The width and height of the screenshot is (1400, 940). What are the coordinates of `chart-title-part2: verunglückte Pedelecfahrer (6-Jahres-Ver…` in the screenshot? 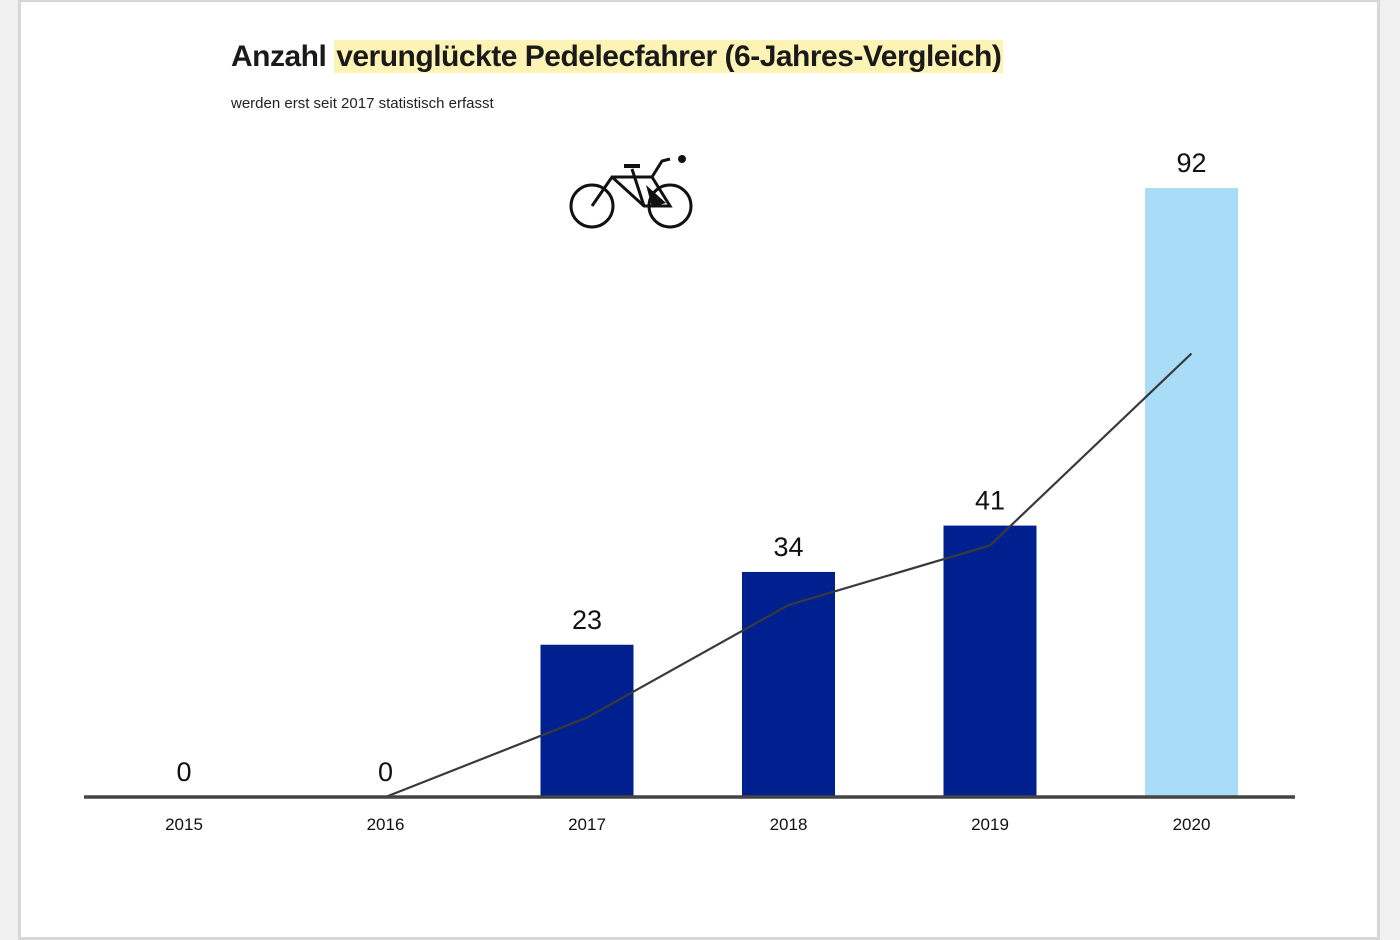 It's located at (669, 56).